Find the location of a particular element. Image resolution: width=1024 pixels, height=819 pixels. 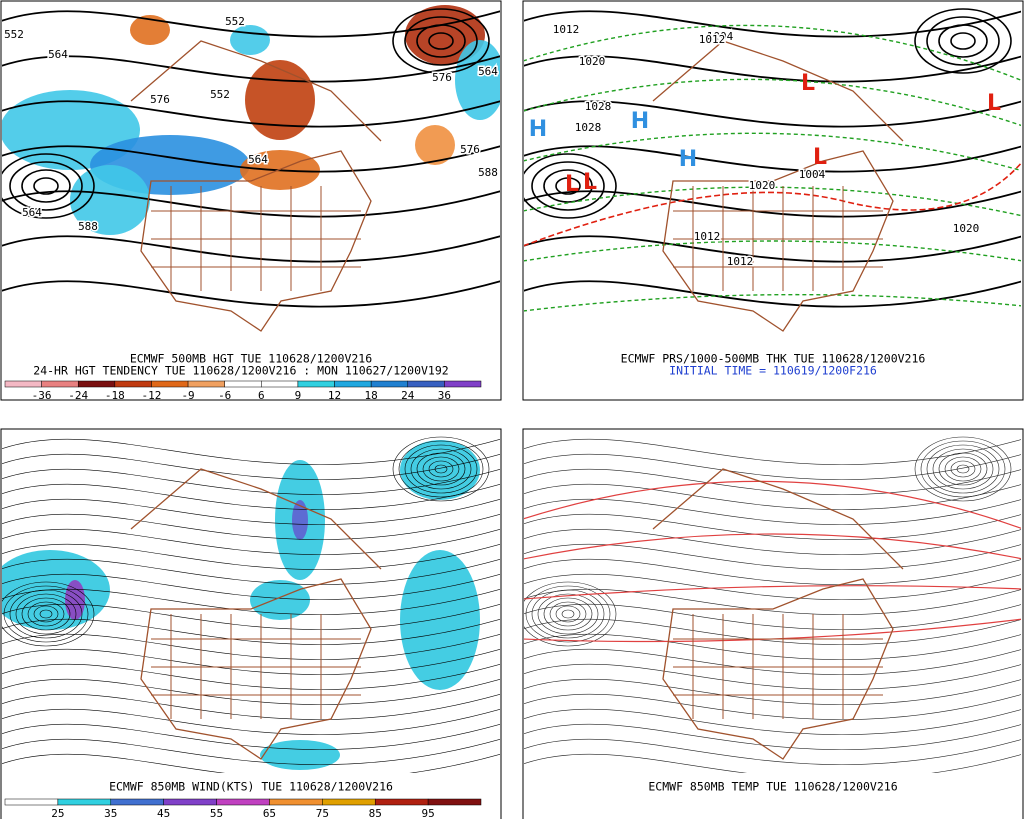

colorbar-label: -24 is located at coordinates (78, 395).